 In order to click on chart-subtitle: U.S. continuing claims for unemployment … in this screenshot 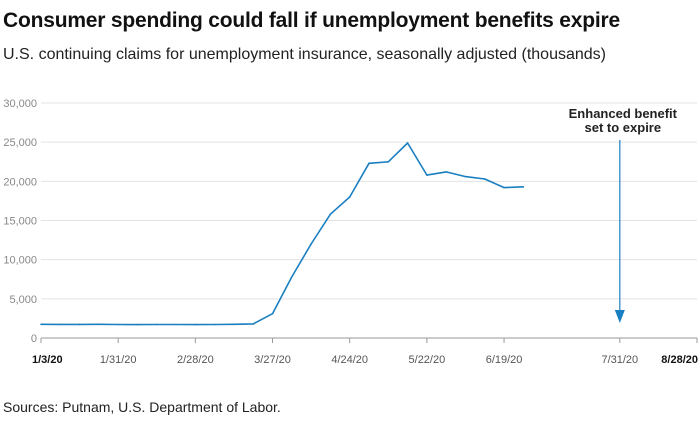, I will do `click(304, 54)`.